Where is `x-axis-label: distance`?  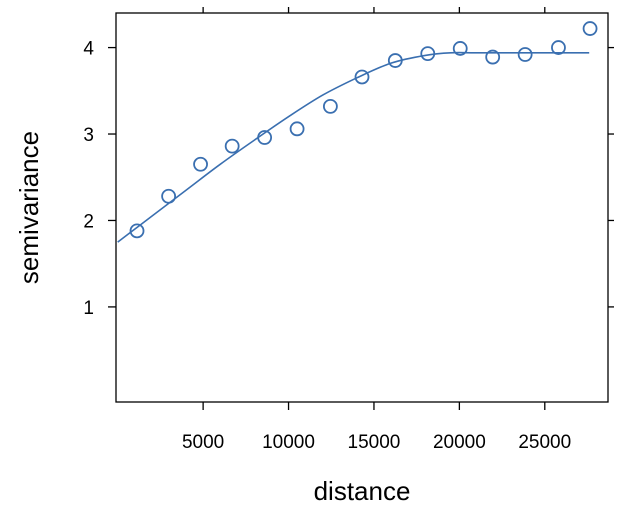
x-axis-label: distance is located at coordinates (362, 491).